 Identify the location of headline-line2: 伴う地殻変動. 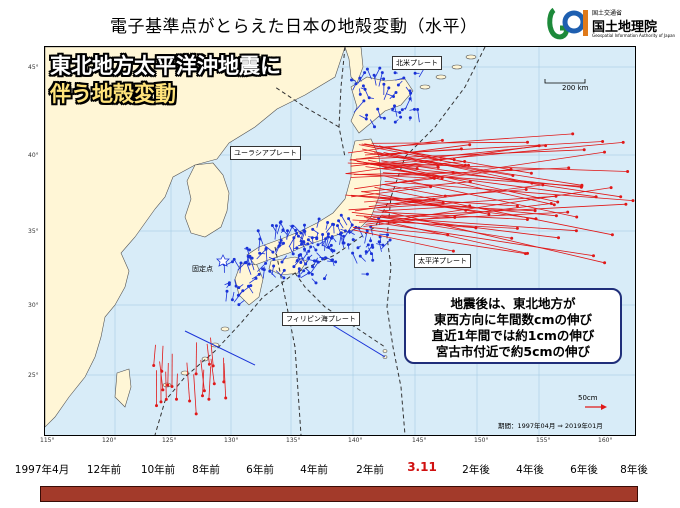
(113, 94).